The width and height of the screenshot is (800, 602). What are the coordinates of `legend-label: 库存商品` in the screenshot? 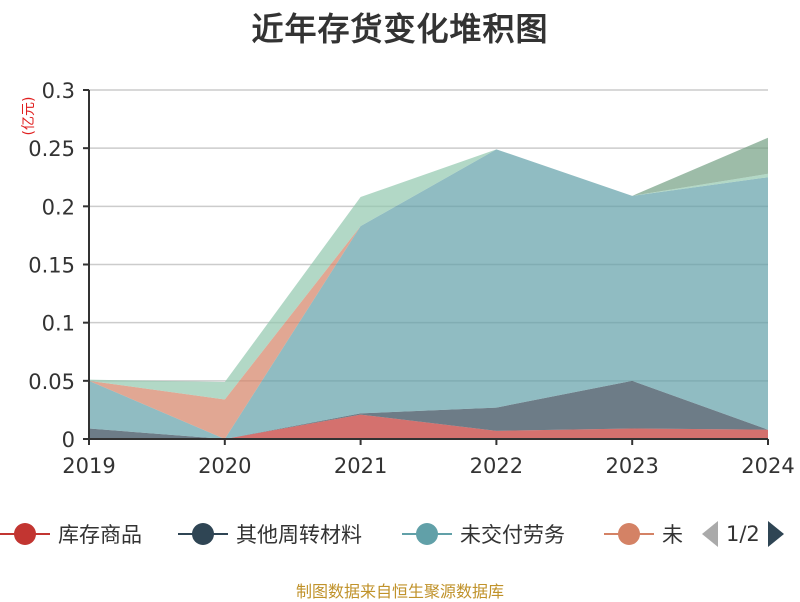 It's located at (100, 535).